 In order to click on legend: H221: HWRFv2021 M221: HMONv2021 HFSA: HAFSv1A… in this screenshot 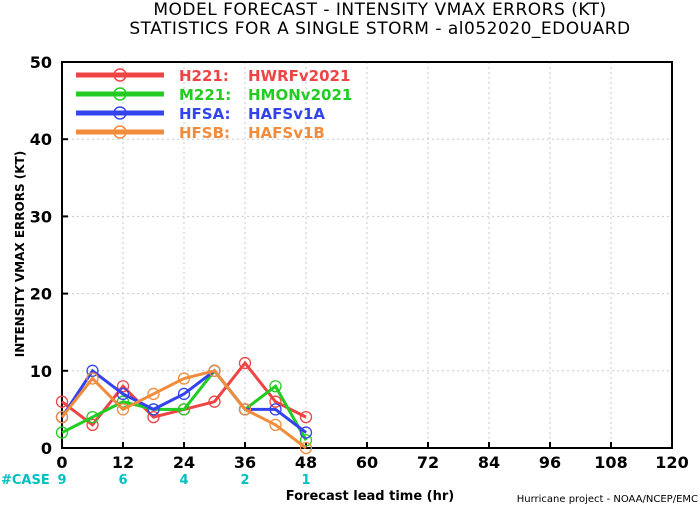, I will do `click(214, 104)`.